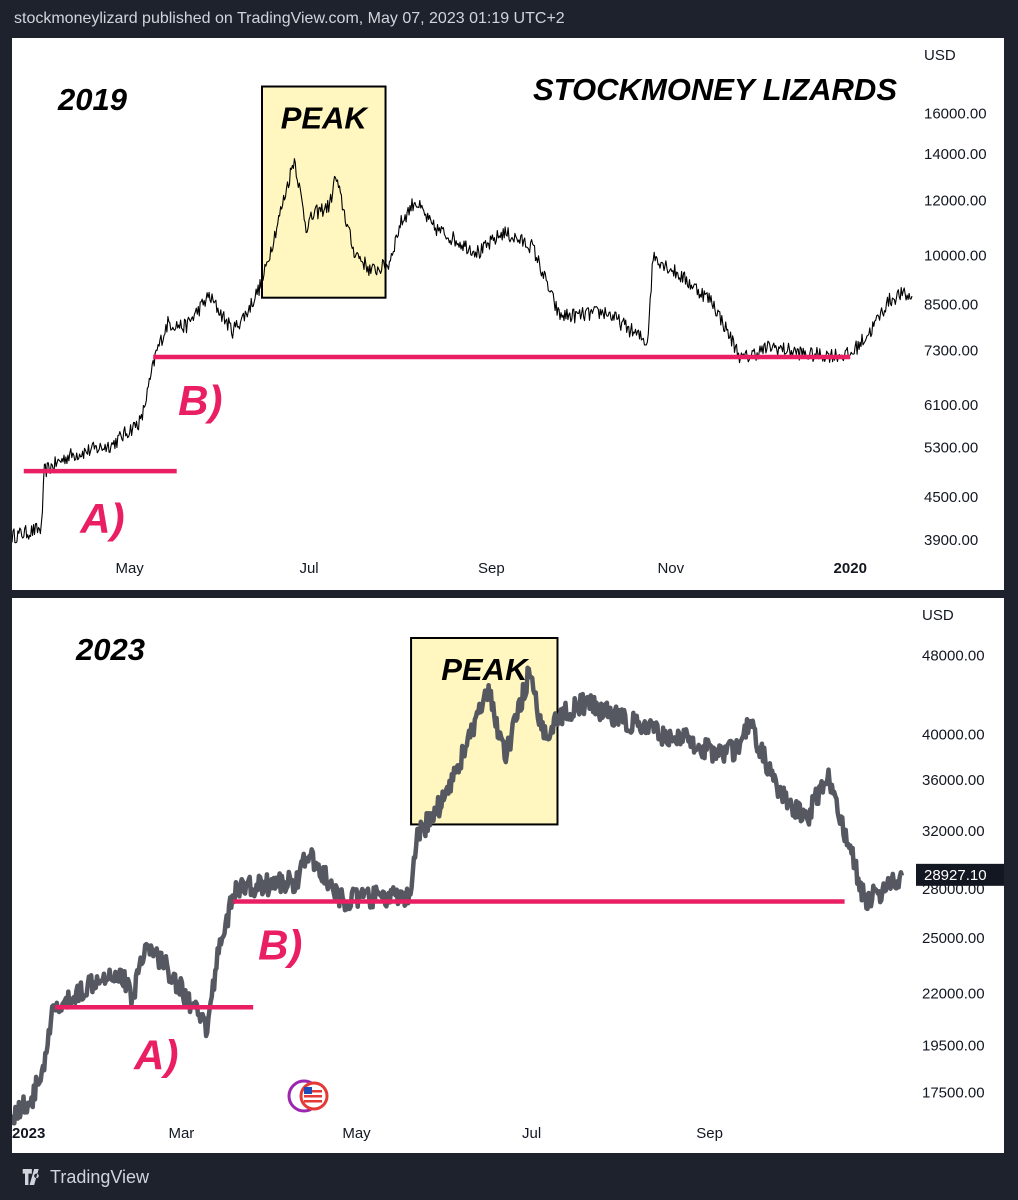 This screenshot has height=1200, width=1018. What do you see at coordinates (951, 305) in the screenshot?
I see `y-tick-label: 8500.00` at bounding box center [951, 305].